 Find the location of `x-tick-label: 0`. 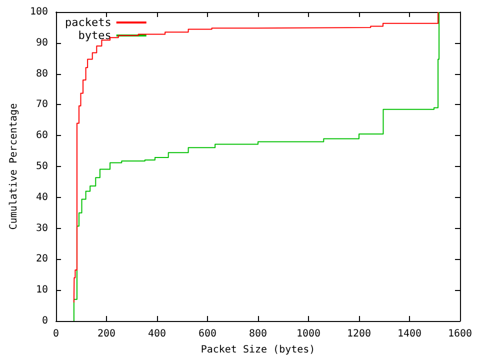

x-tick-label: 0 is located at coordinates (56, 334).